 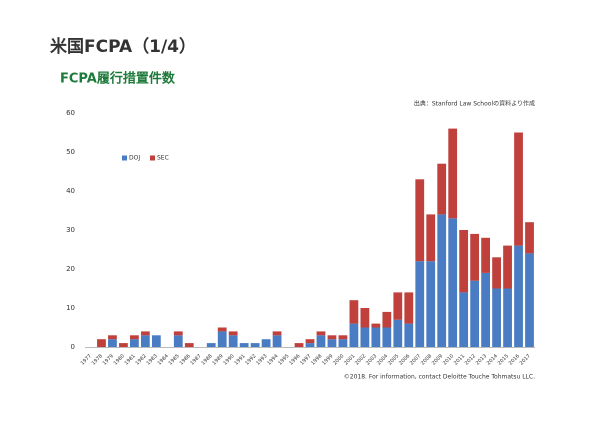 I want to click on x-tick-label: 1987, so click(x=195, y=359).